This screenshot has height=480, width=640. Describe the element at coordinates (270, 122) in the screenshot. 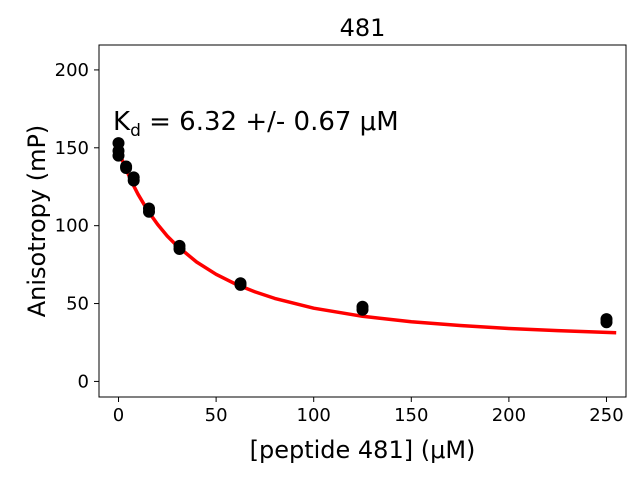

I see `kd-annotation-value: = 6.32 +/- 0.67 μM` at that location.